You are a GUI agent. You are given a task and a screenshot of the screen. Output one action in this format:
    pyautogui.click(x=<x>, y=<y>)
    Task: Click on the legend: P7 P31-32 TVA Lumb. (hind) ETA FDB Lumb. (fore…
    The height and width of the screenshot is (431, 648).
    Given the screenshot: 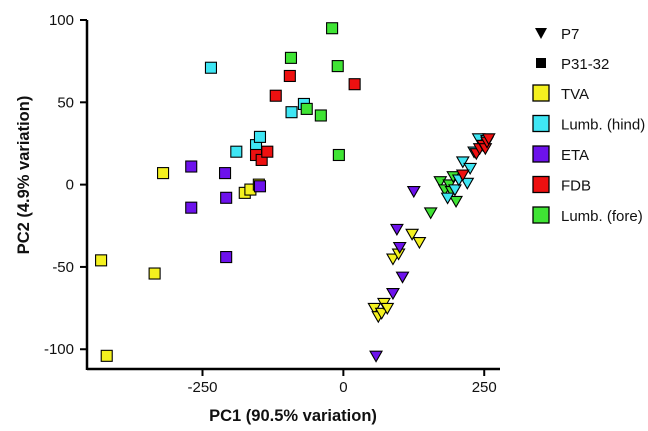 What is the action you would take?
    pyautogui.click(x=588, y=125)
    